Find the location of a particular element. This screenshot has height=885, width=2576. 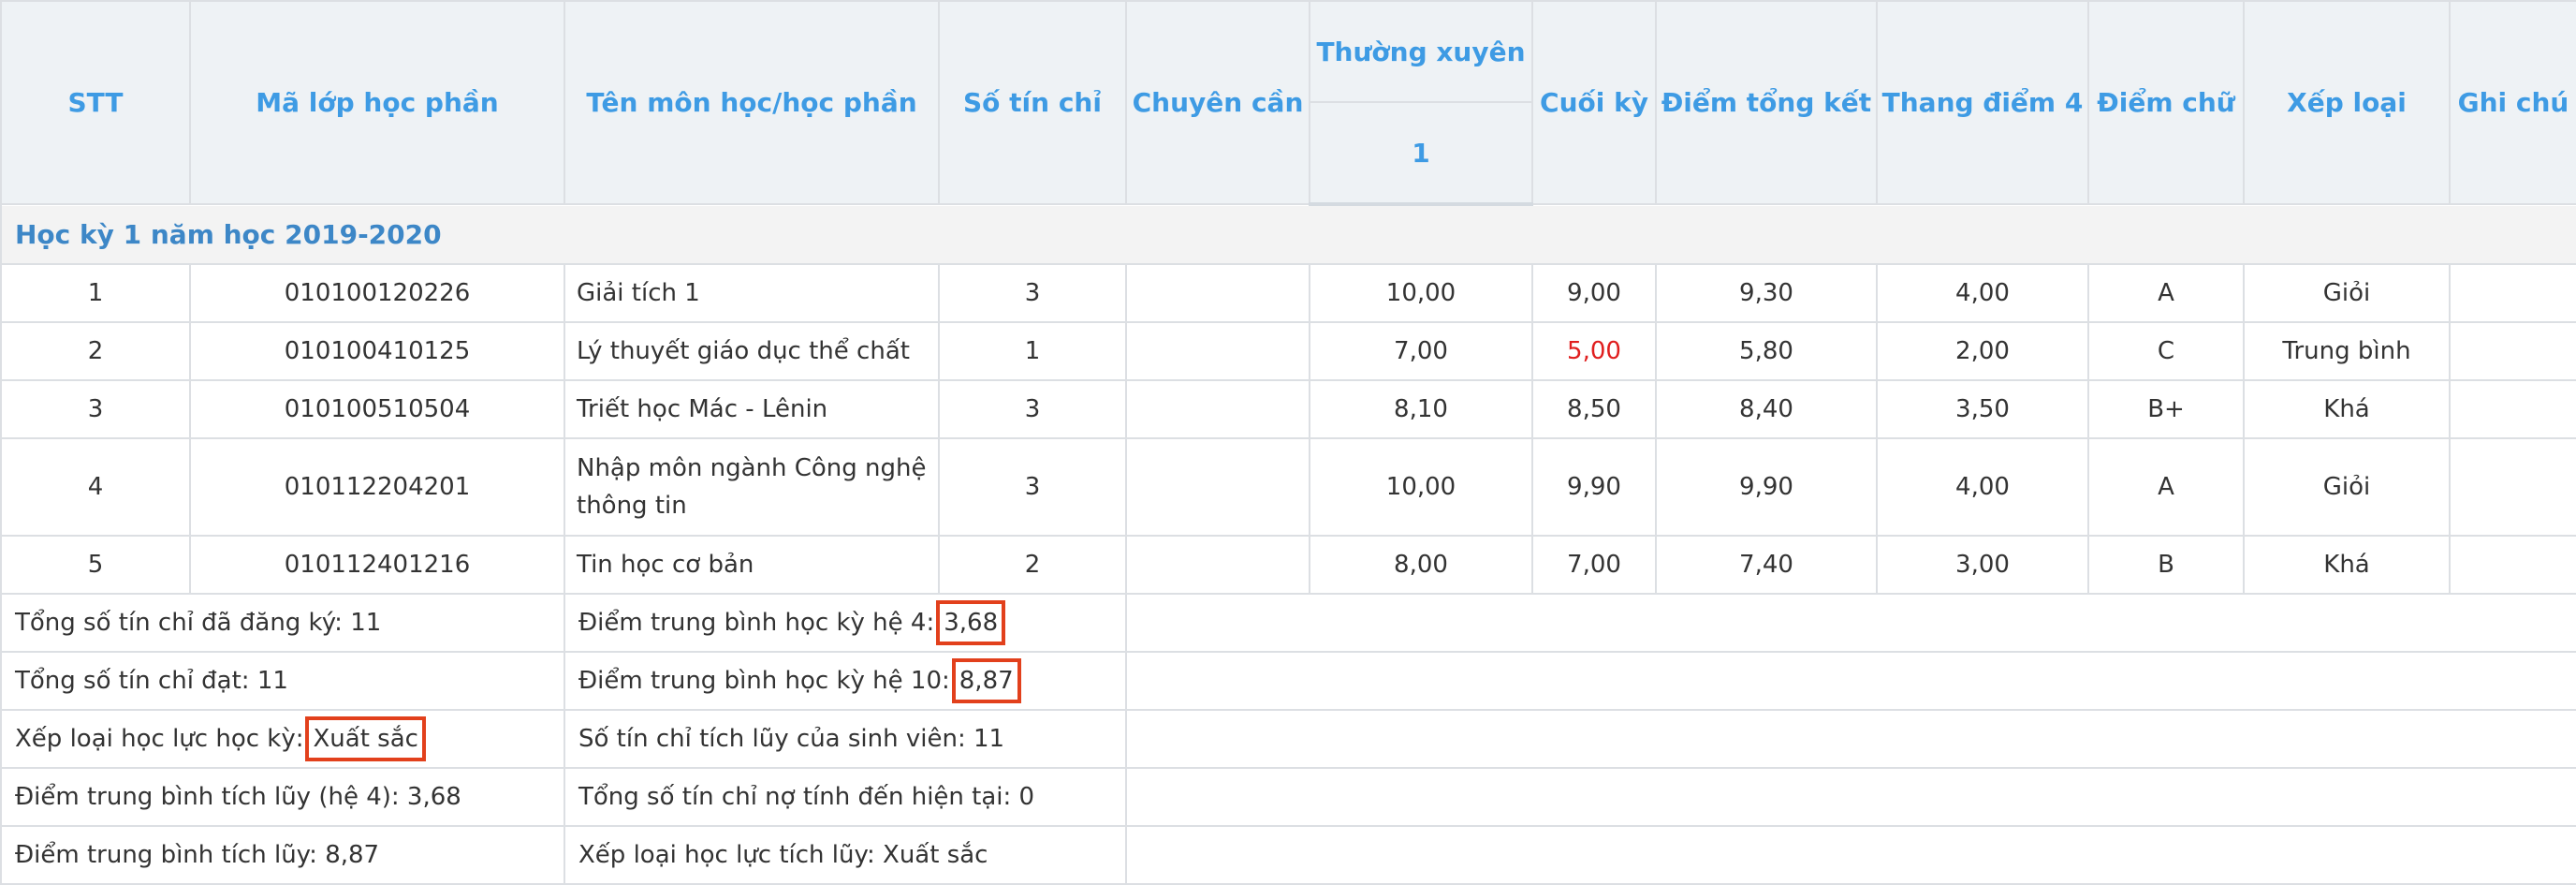

header-scale4: Thang điểm 4 is located at coordinates (1982, 102).